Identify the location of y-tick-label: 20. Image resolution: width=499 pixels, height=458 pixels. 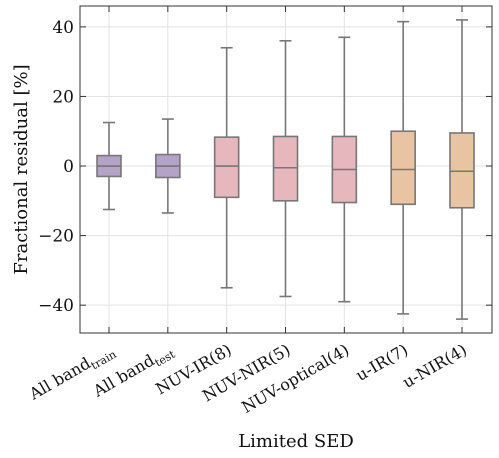
(63, 97).